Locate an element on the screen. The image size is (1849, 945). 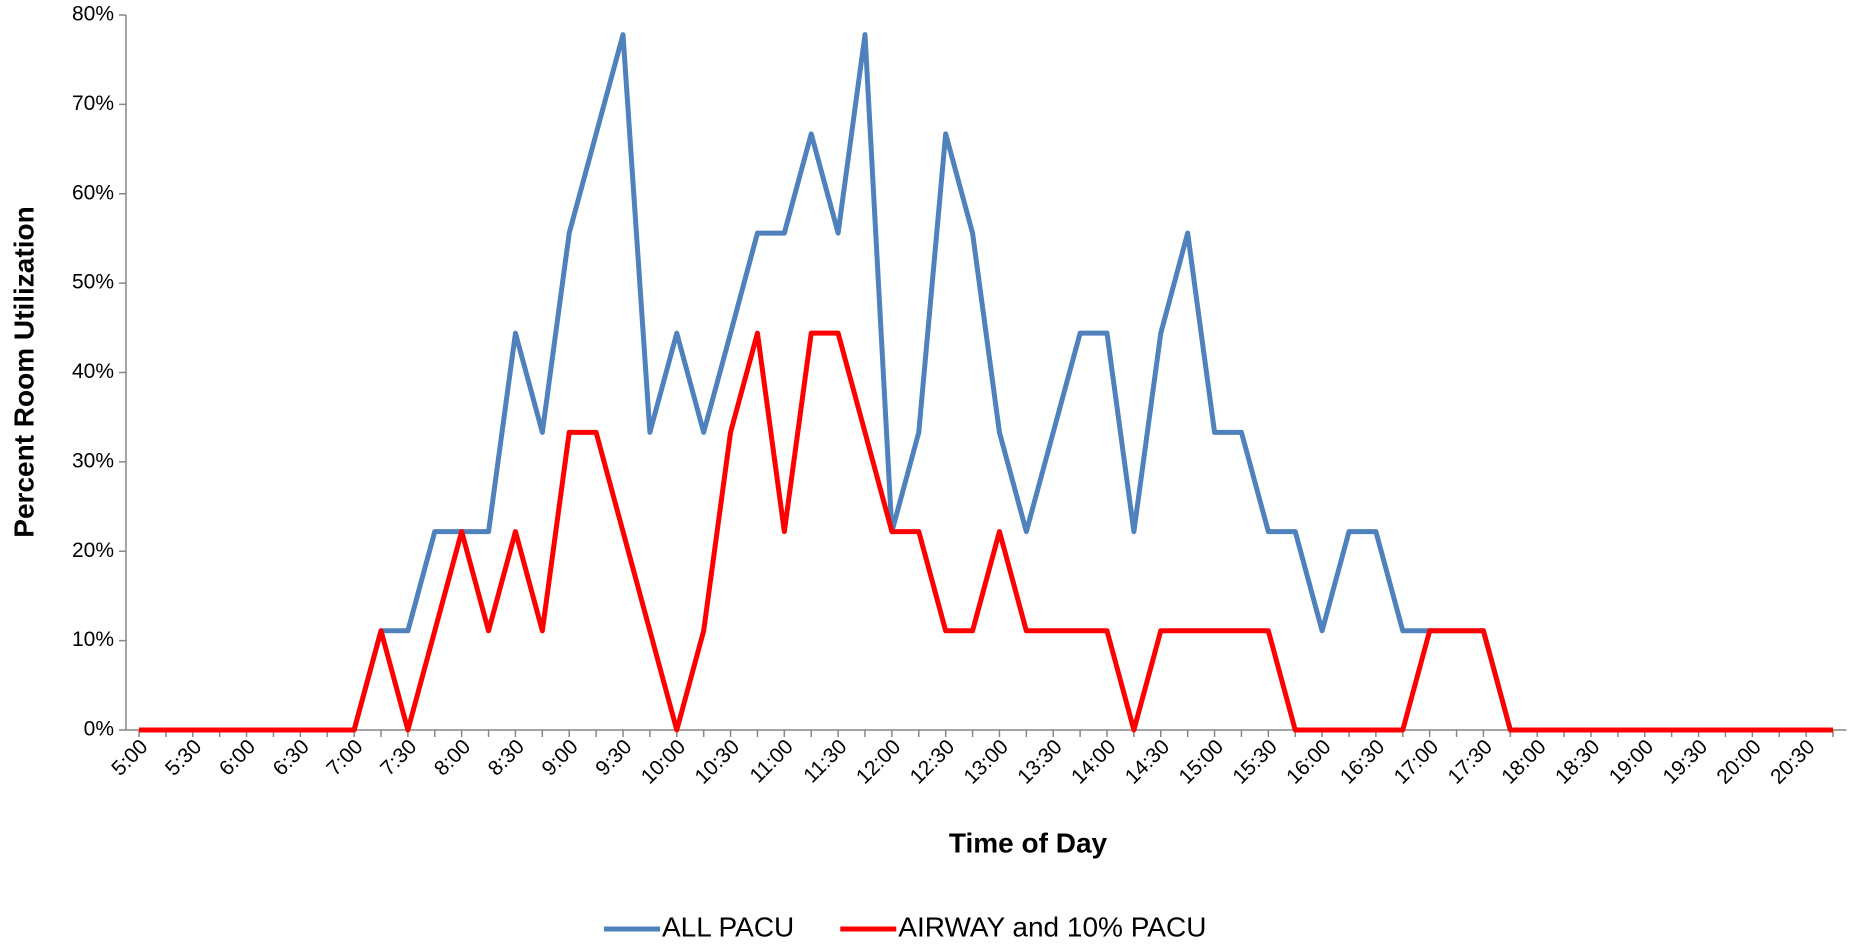
x-tick-label: 18:30 is located at coordinates (1577, 761).